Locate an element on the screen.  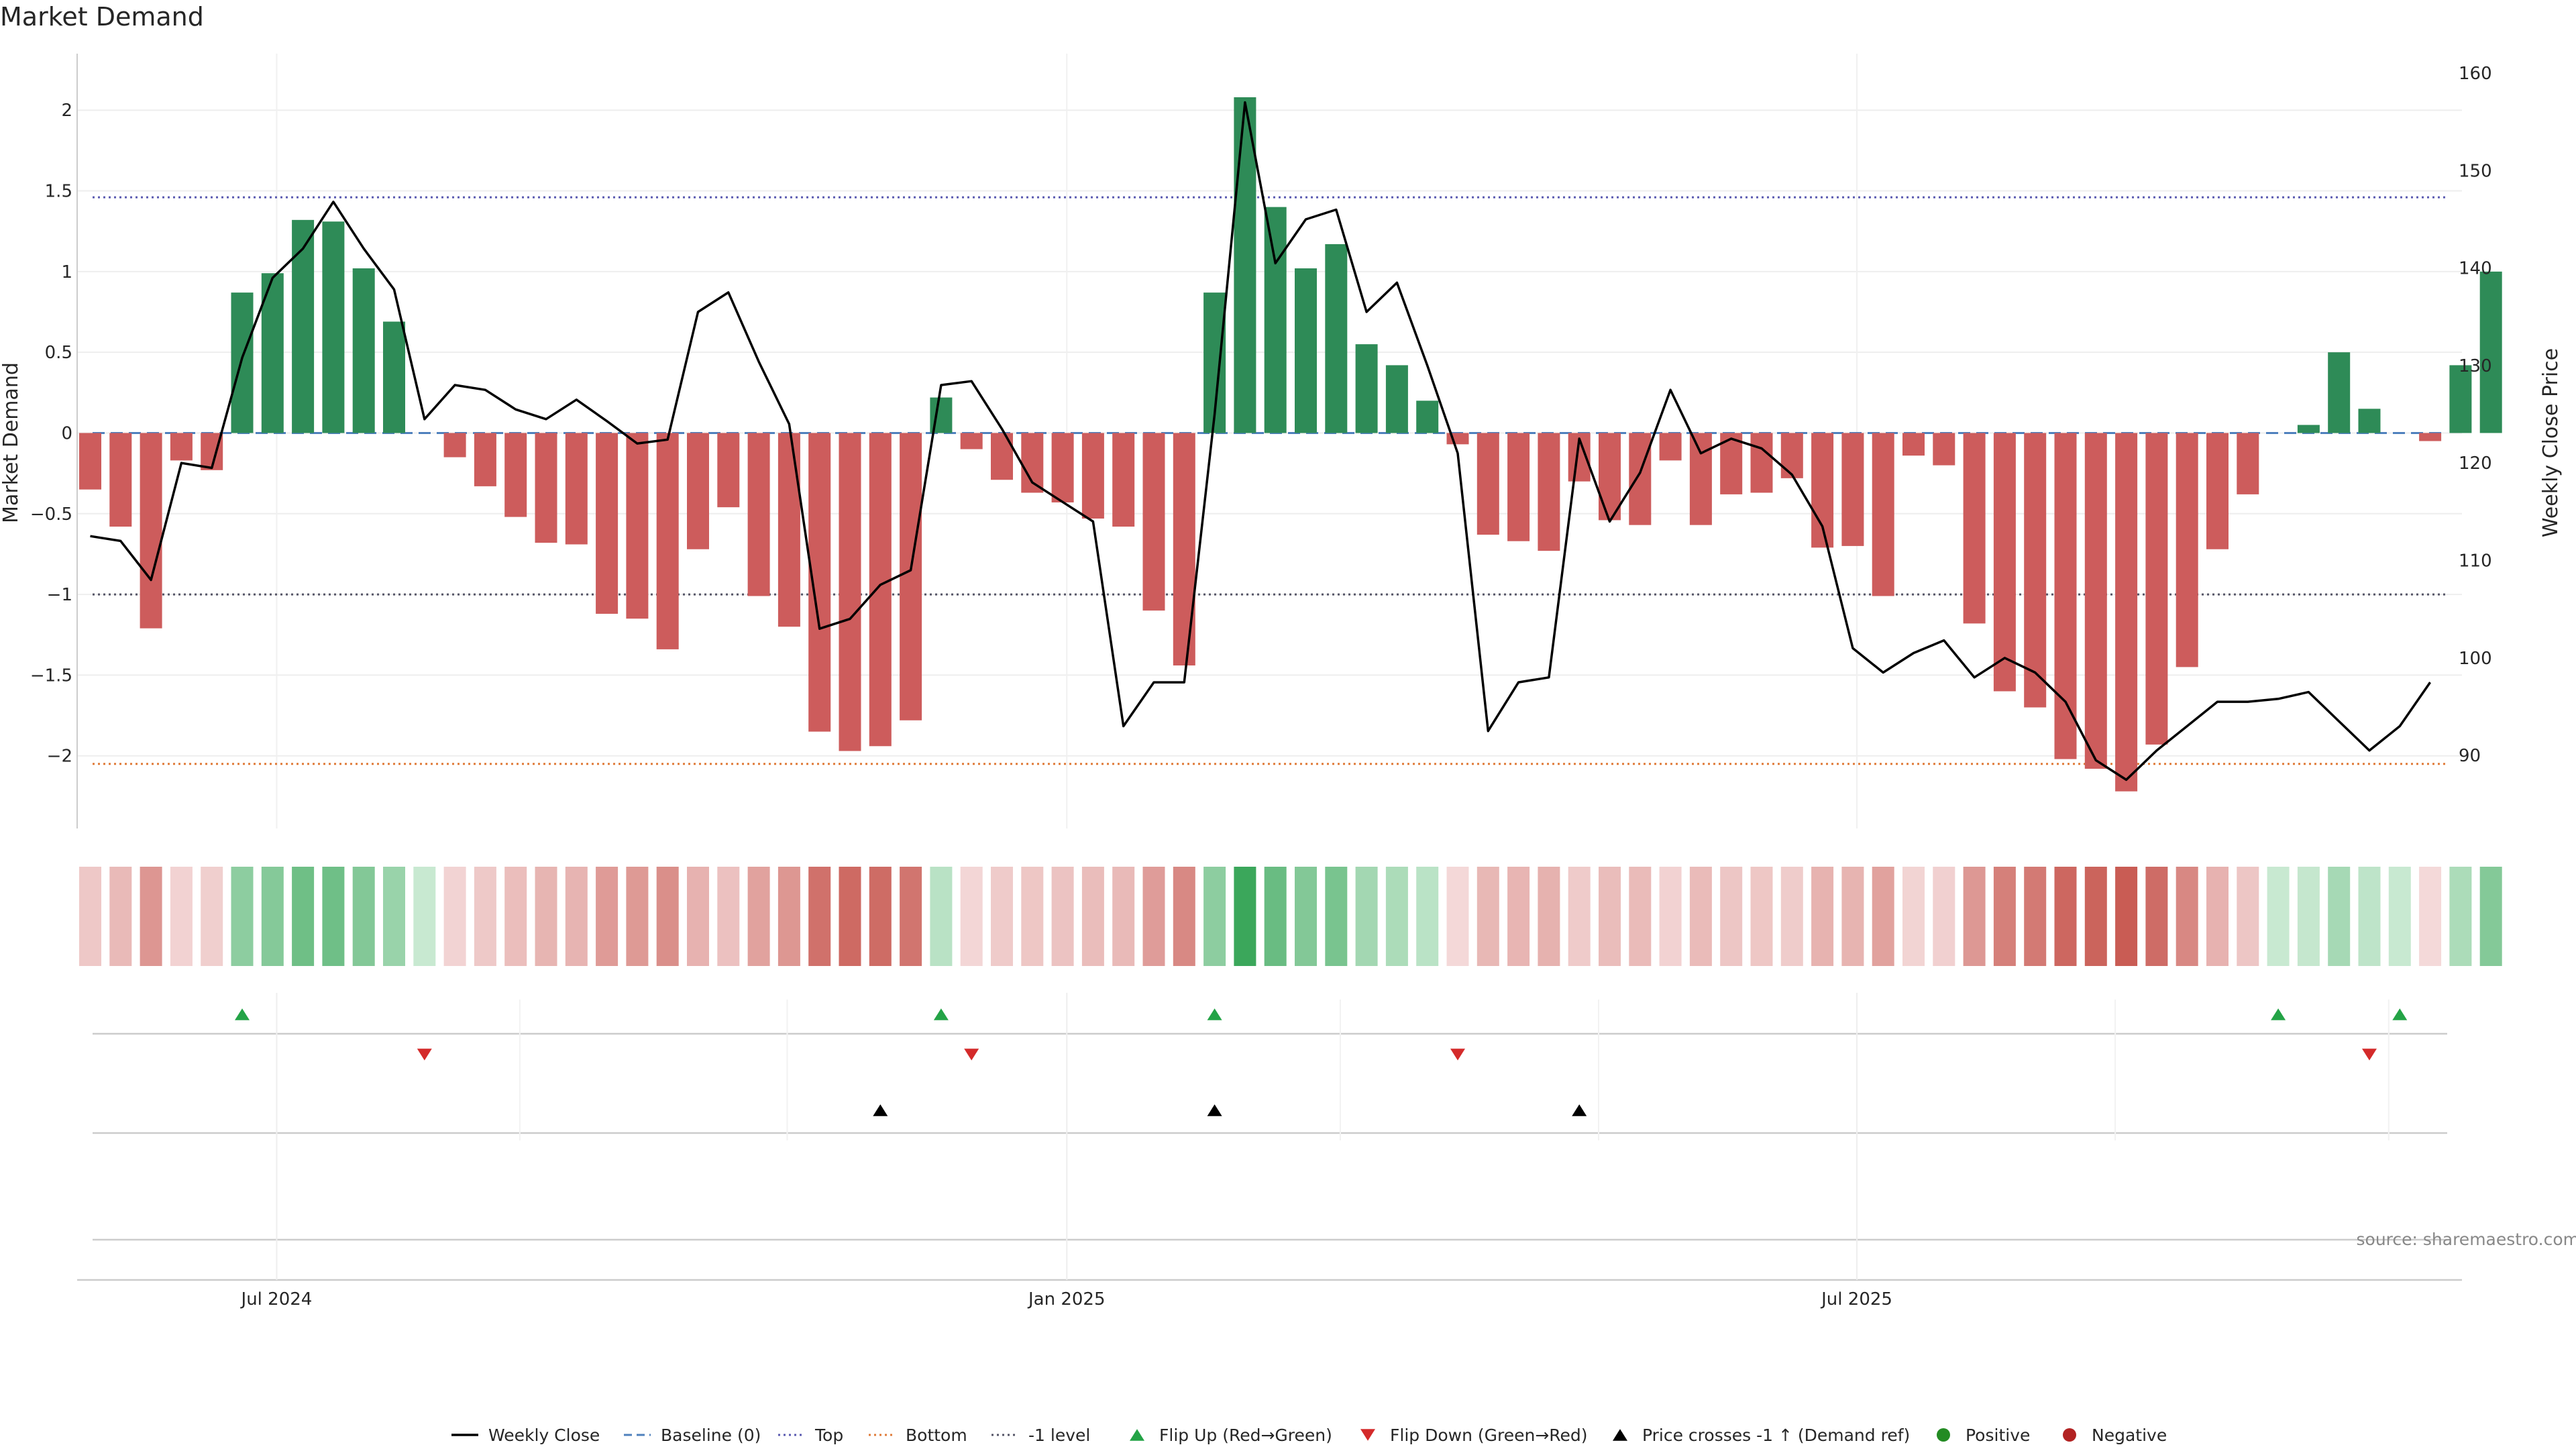
legend-label: Top is located at coordinates (828, 1435).